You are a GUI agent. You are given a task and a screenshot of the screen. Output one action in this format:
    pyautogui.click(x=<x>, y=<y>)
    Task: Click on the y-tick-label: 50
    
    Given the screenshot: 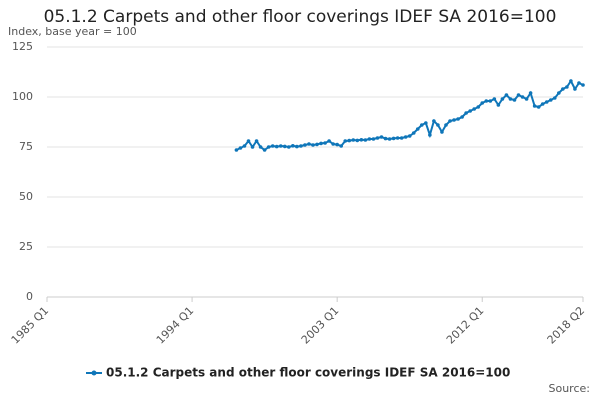 What is the action you would take?
    pyautogui.click(x=26, y=196)
    